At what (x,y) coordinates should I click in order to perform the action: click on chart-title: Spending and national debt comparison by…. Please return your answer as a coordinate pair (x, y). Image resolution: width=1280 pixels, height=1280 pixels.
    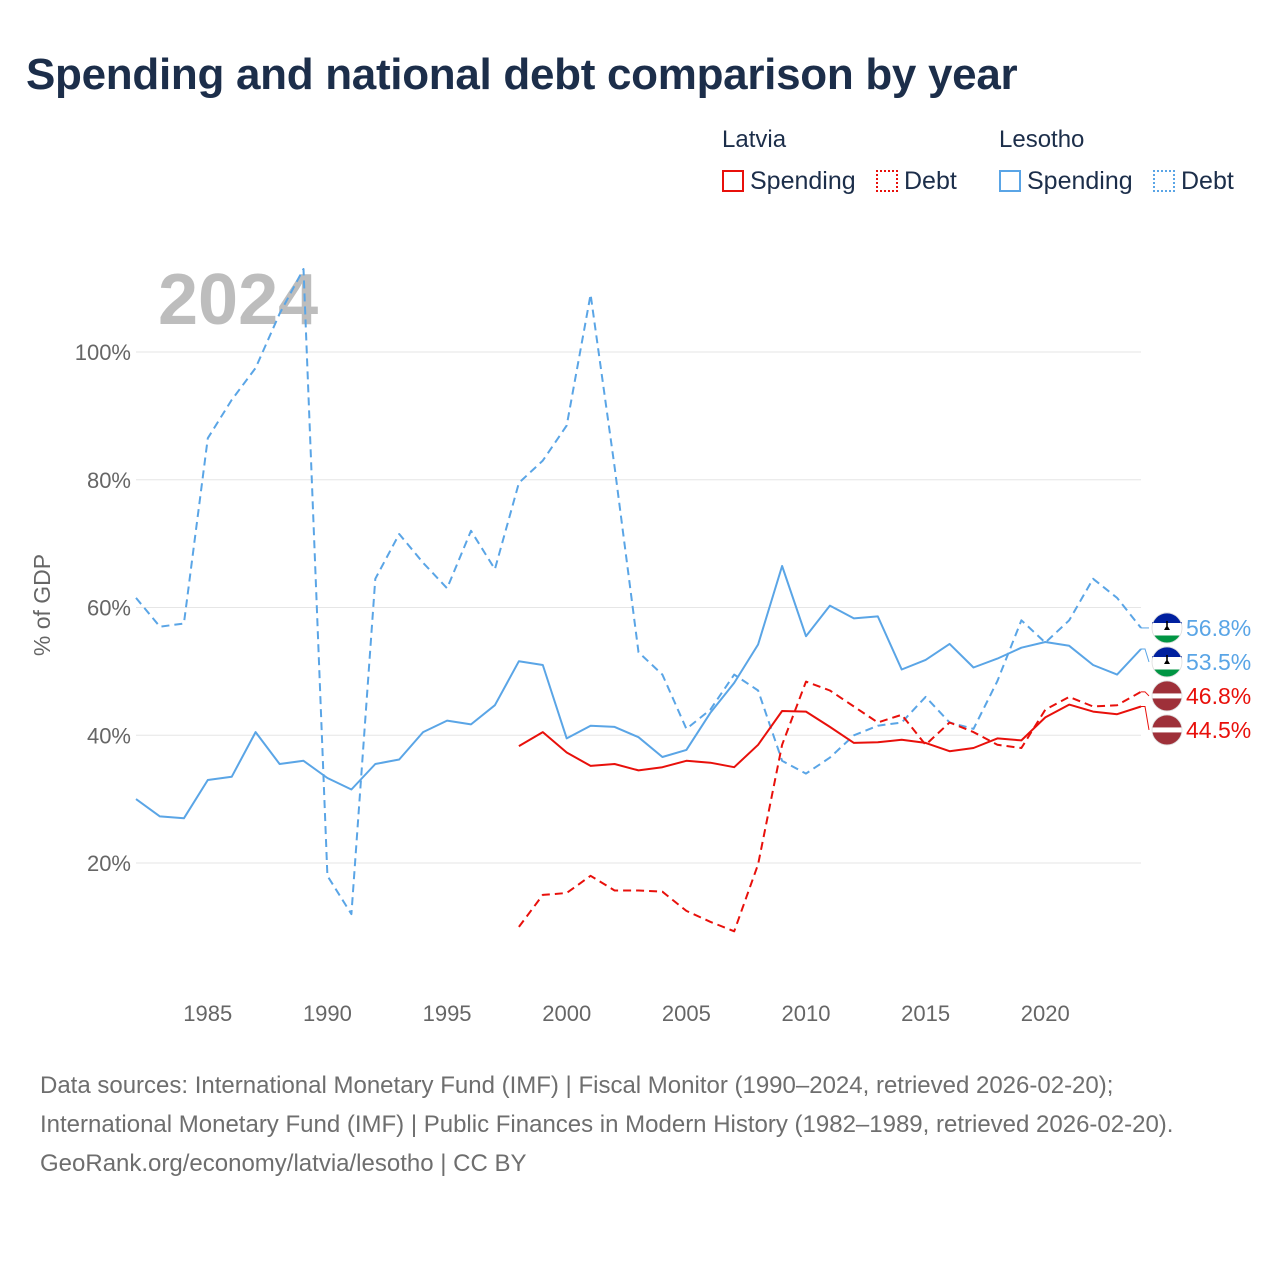
    Looking at the image, I should click on (522, 74).